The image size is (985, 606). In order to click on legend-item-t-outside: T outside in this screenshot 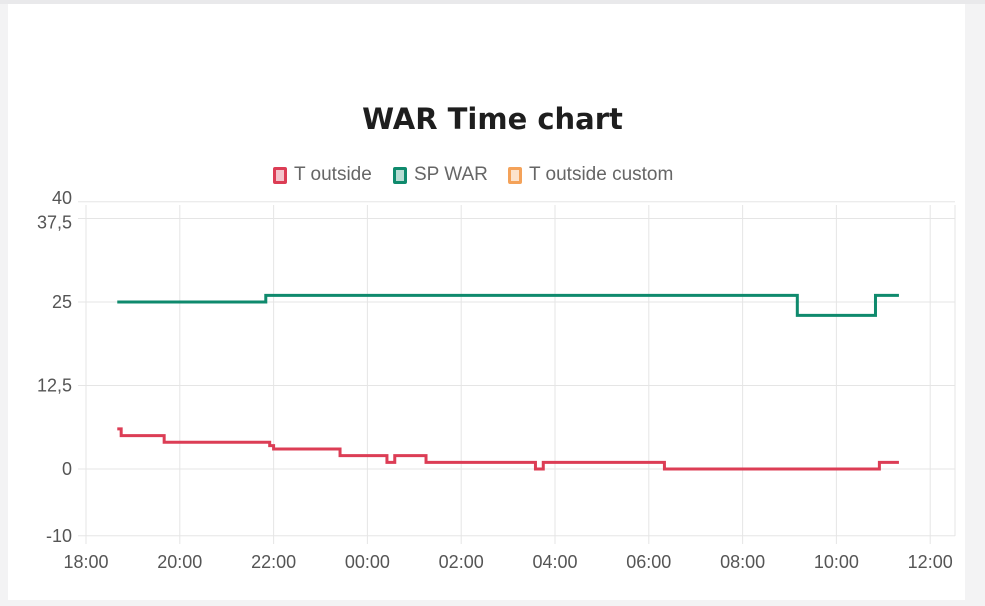, I will do `click(322, 175)`.